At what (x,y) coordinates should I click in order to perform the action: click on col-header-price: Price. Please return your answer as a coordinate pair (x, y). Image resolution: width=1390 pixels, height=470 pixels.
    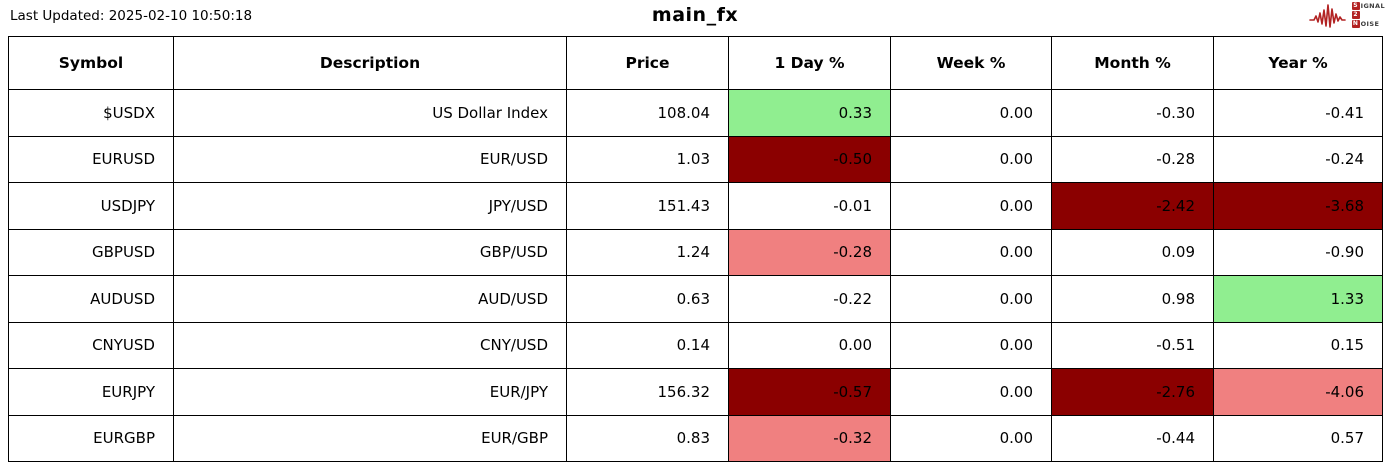
    Looking at the image, I should click on (647, 63).